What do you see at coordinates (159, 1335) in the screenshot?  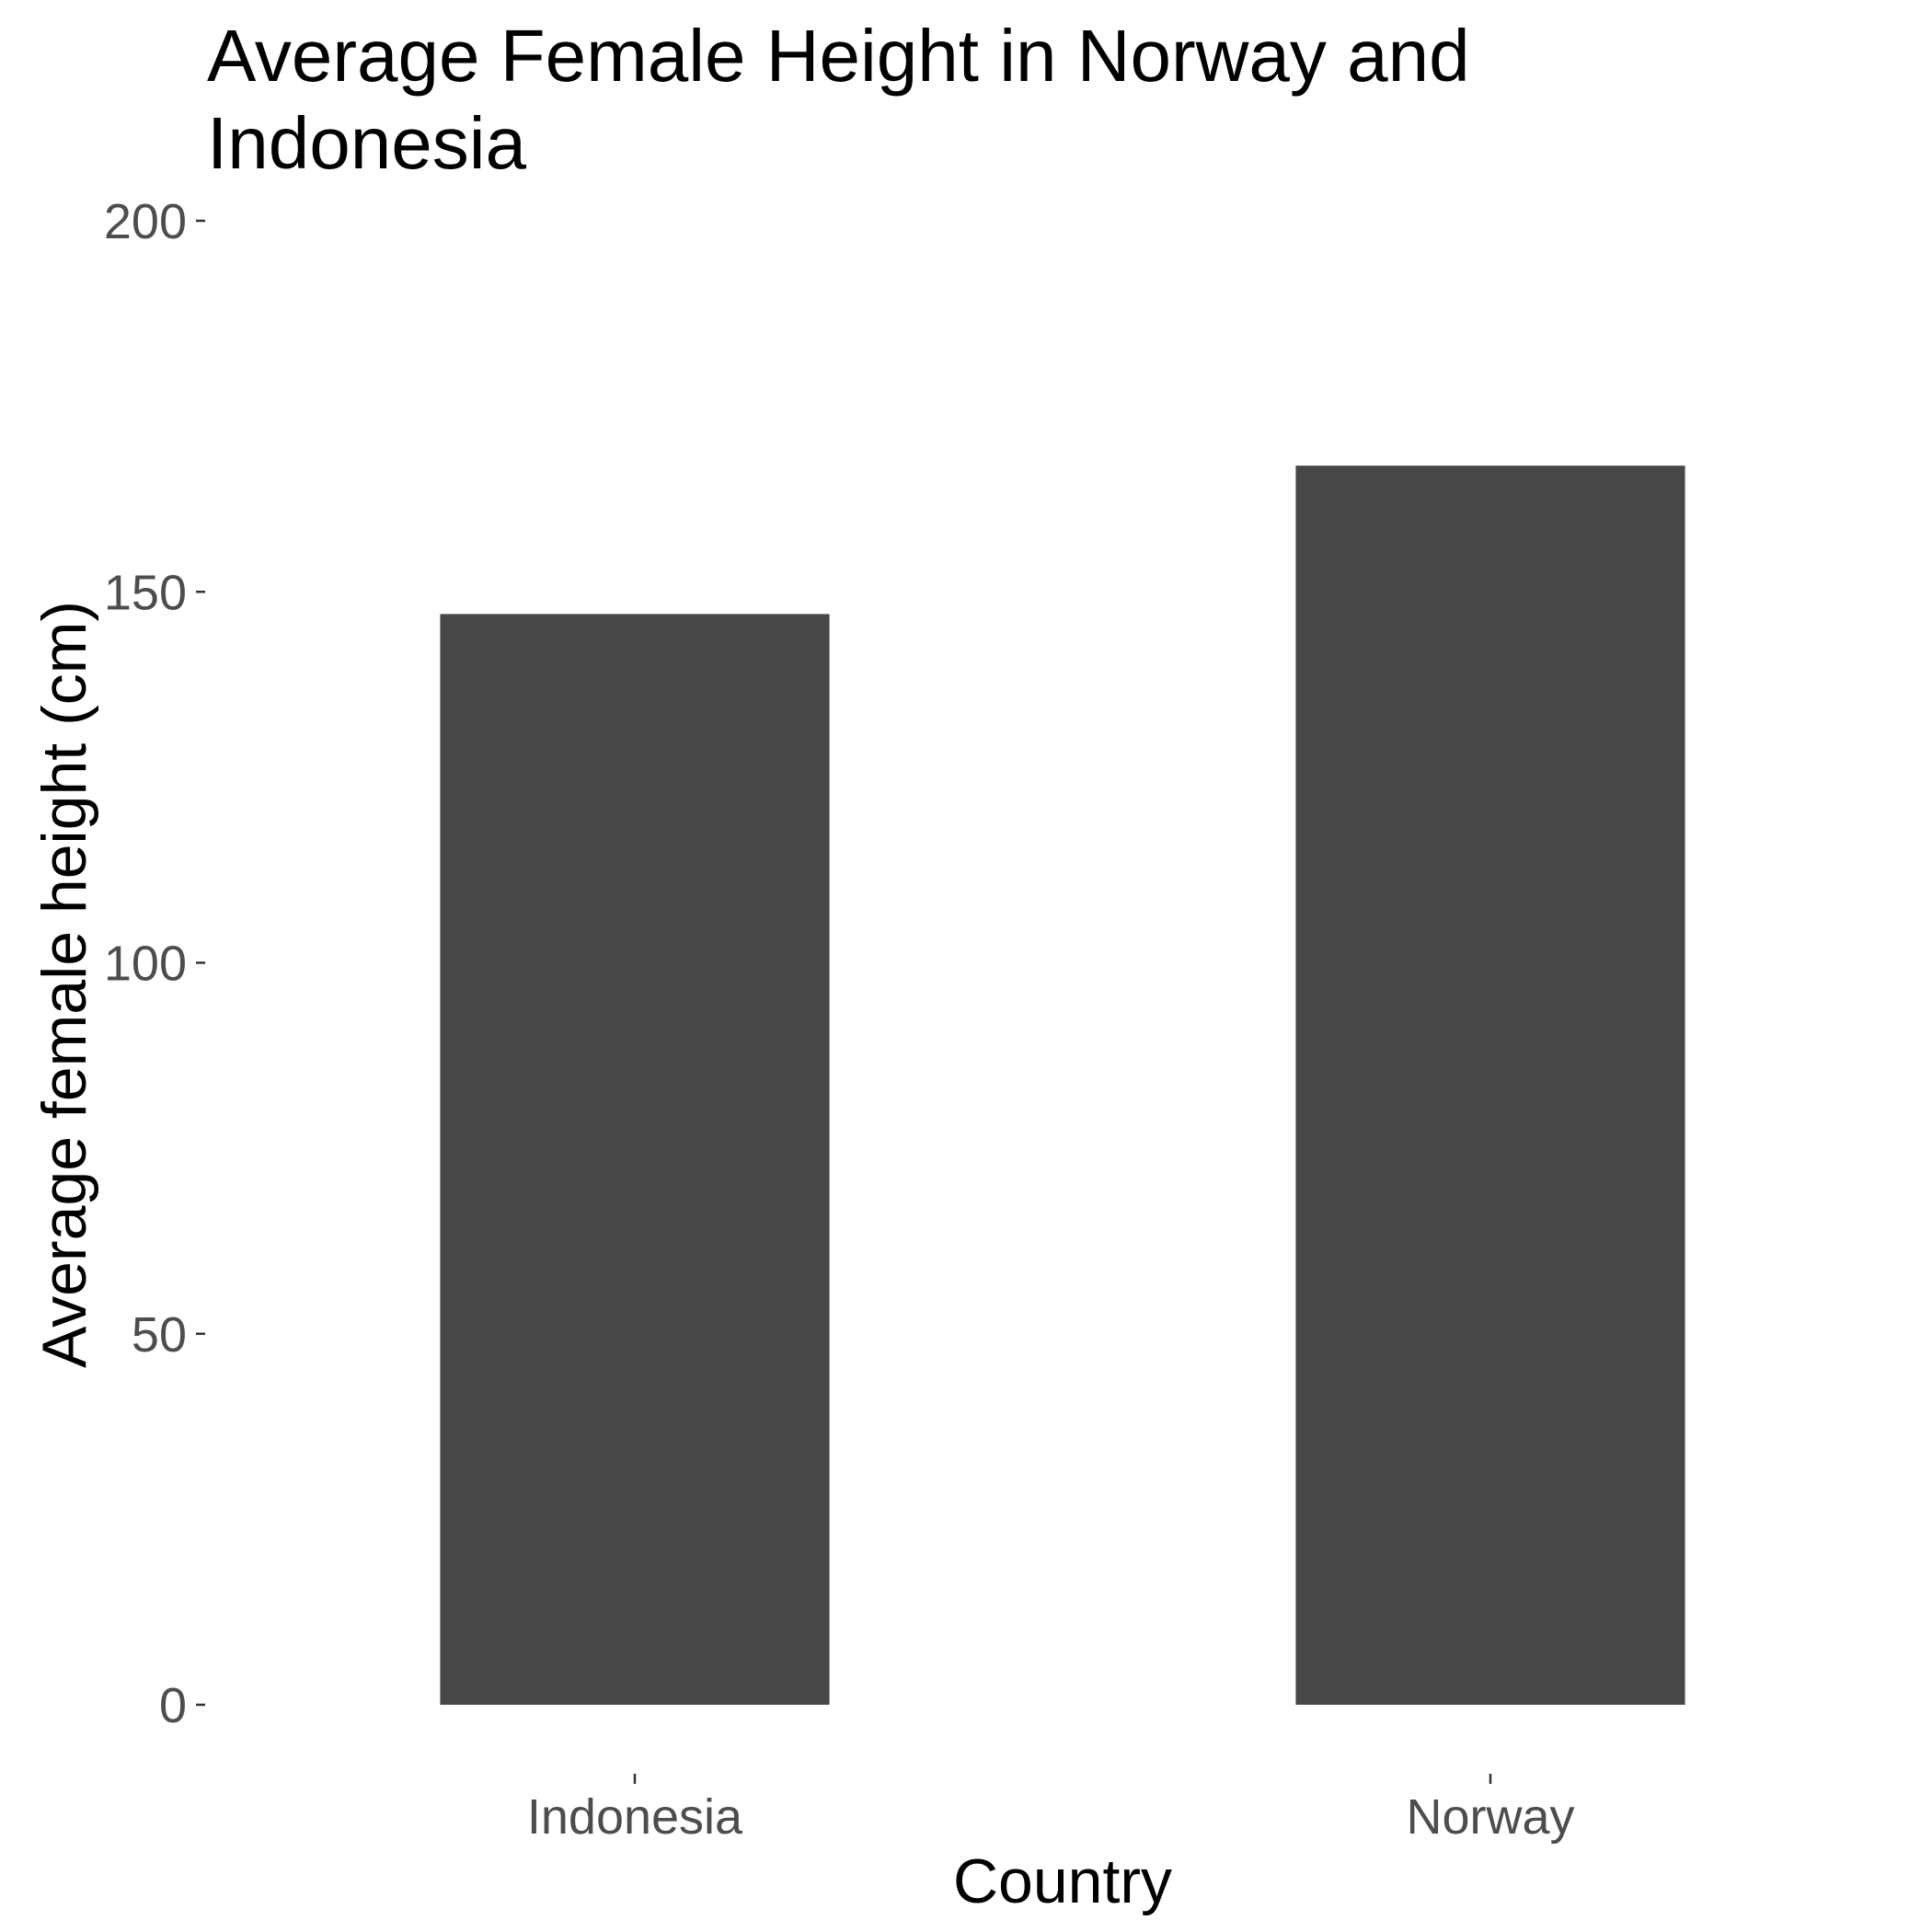 I see `y-tick-label: 50` at bounding box center [159, 1335].